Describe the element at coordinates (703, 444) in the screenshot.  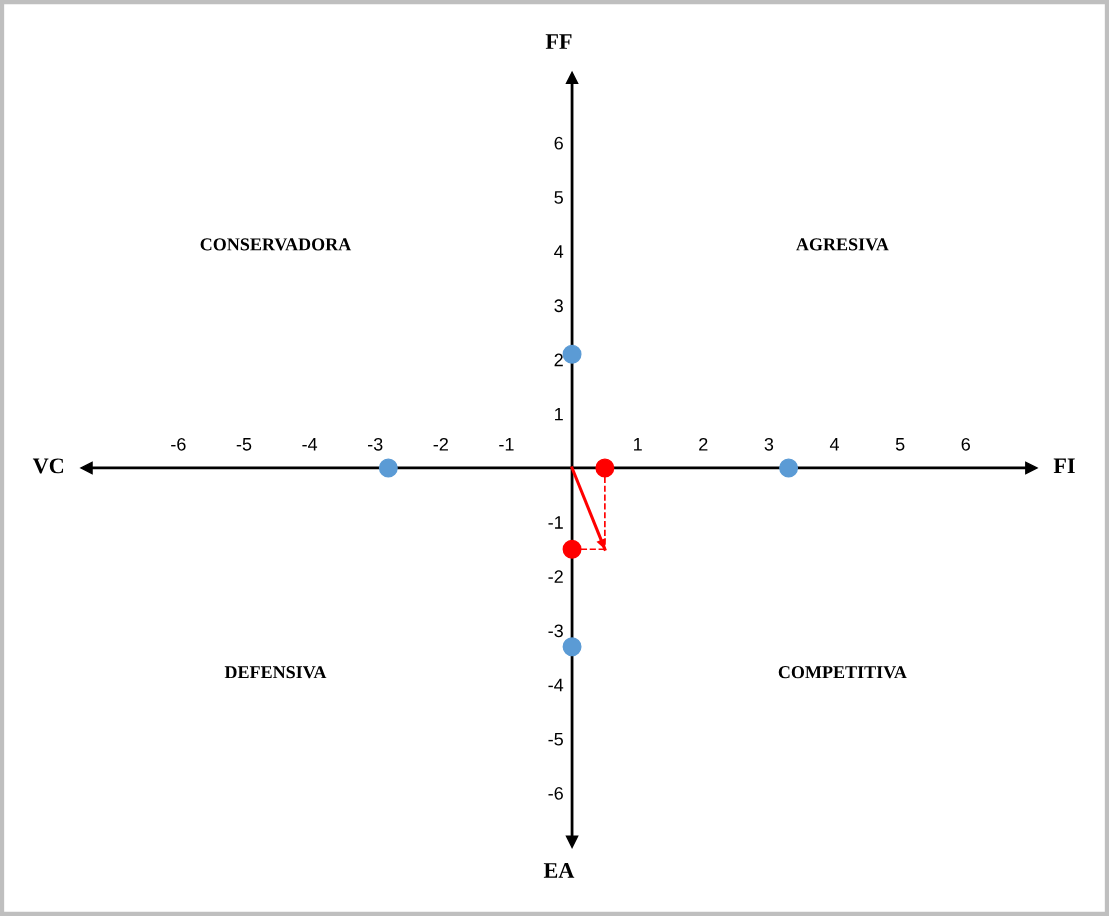
I see `x-tick-label: 2` at that location.